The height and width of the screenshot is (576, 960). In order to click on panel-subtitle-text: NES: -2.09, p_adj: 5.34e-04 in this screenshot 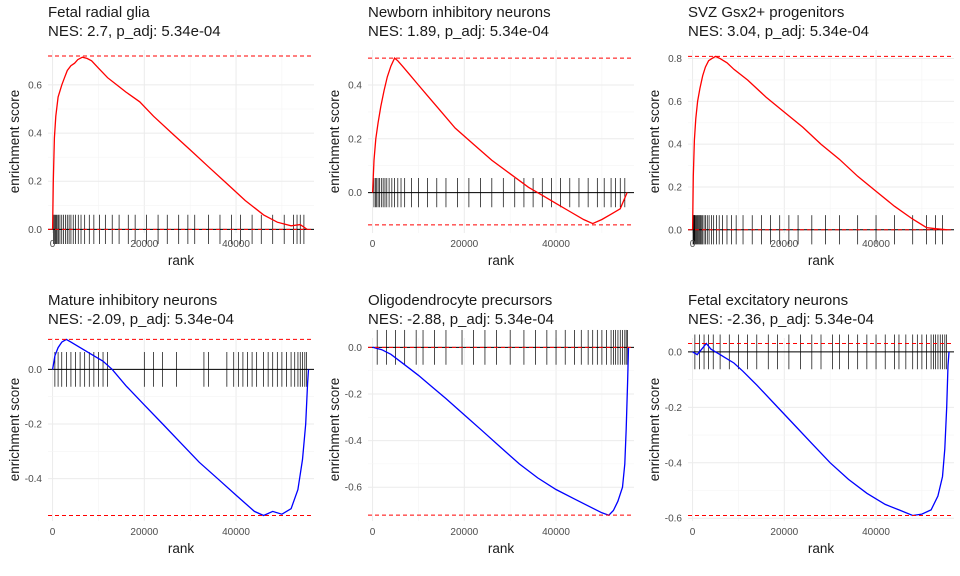, I will do `click(141, 319)`.